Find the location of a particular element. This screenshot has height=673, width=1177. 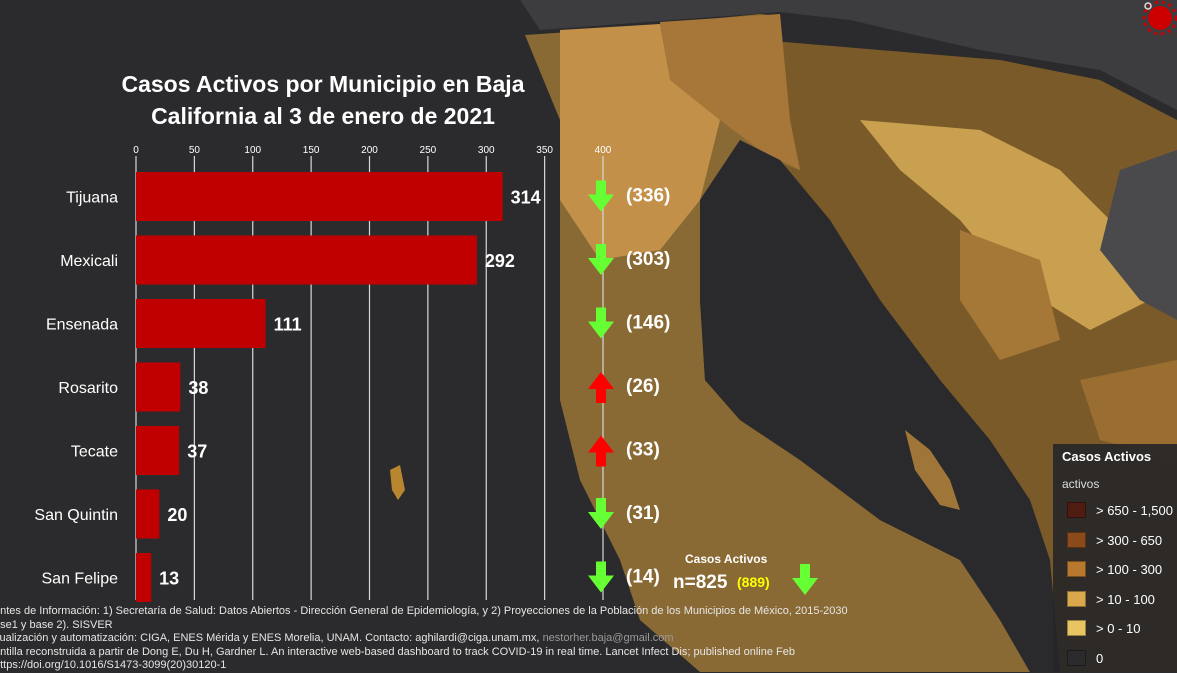

data-label: 111 is located at coordinates (288, 325).